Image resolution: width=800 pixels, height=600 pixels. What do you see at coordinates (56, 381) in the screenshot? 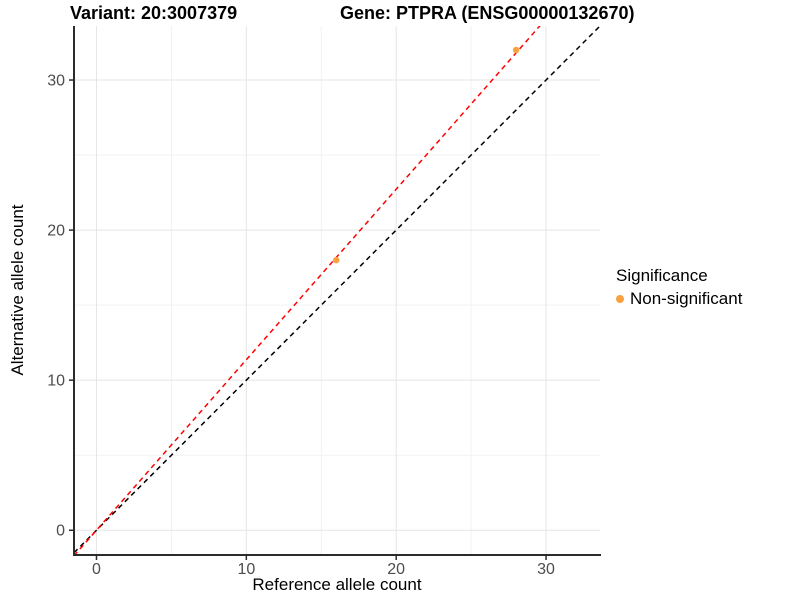
I see `y-tick-label: 10` at bounding box center [56, 381].